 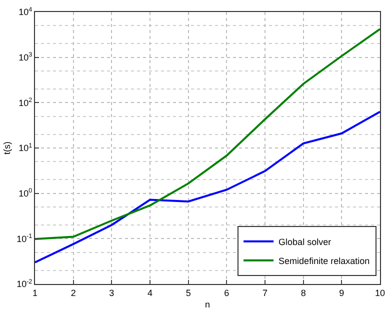 I want to click on x-tick-label: 2, so click(x=73, y=293).